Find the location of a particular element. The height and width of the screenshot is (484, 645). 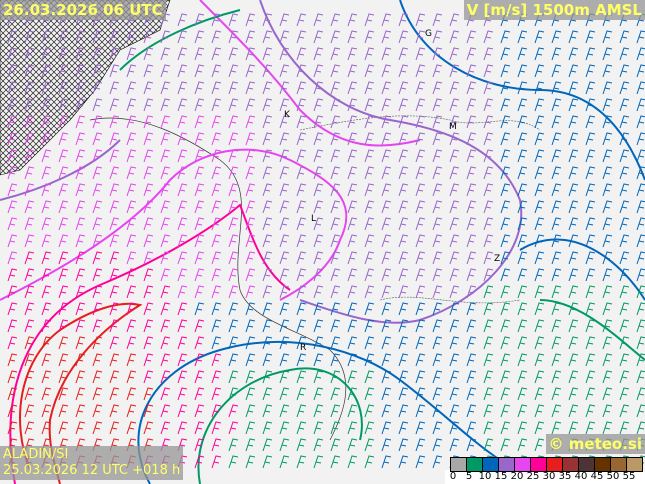

isotach-5c is located at coordinates (180, 40).